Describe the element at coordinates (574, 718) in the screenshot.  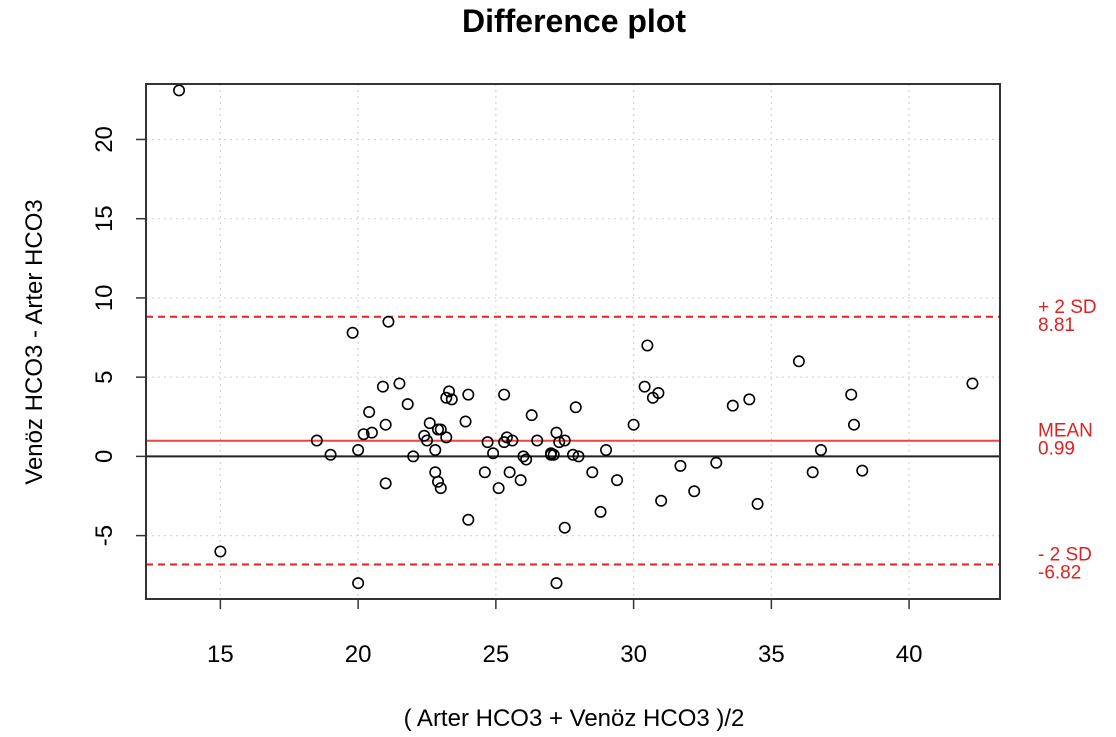
I see `x-axis-label: ( Arter HCO3 + Venöz HCO3 )/2` at that location.